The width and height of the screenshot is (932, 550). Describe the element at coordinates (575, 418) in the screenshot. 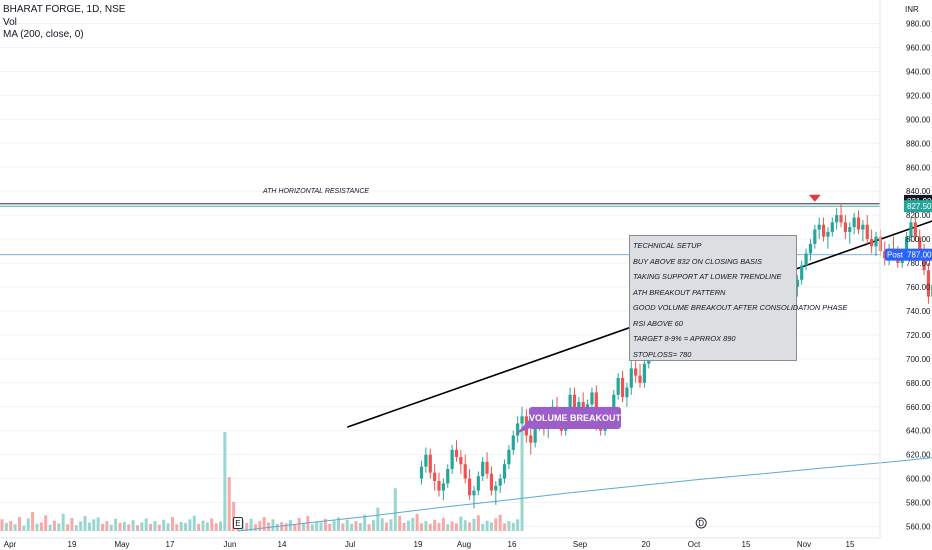

I see `volume-breakout-callout: VOLUME BREAKOUT` at that location.